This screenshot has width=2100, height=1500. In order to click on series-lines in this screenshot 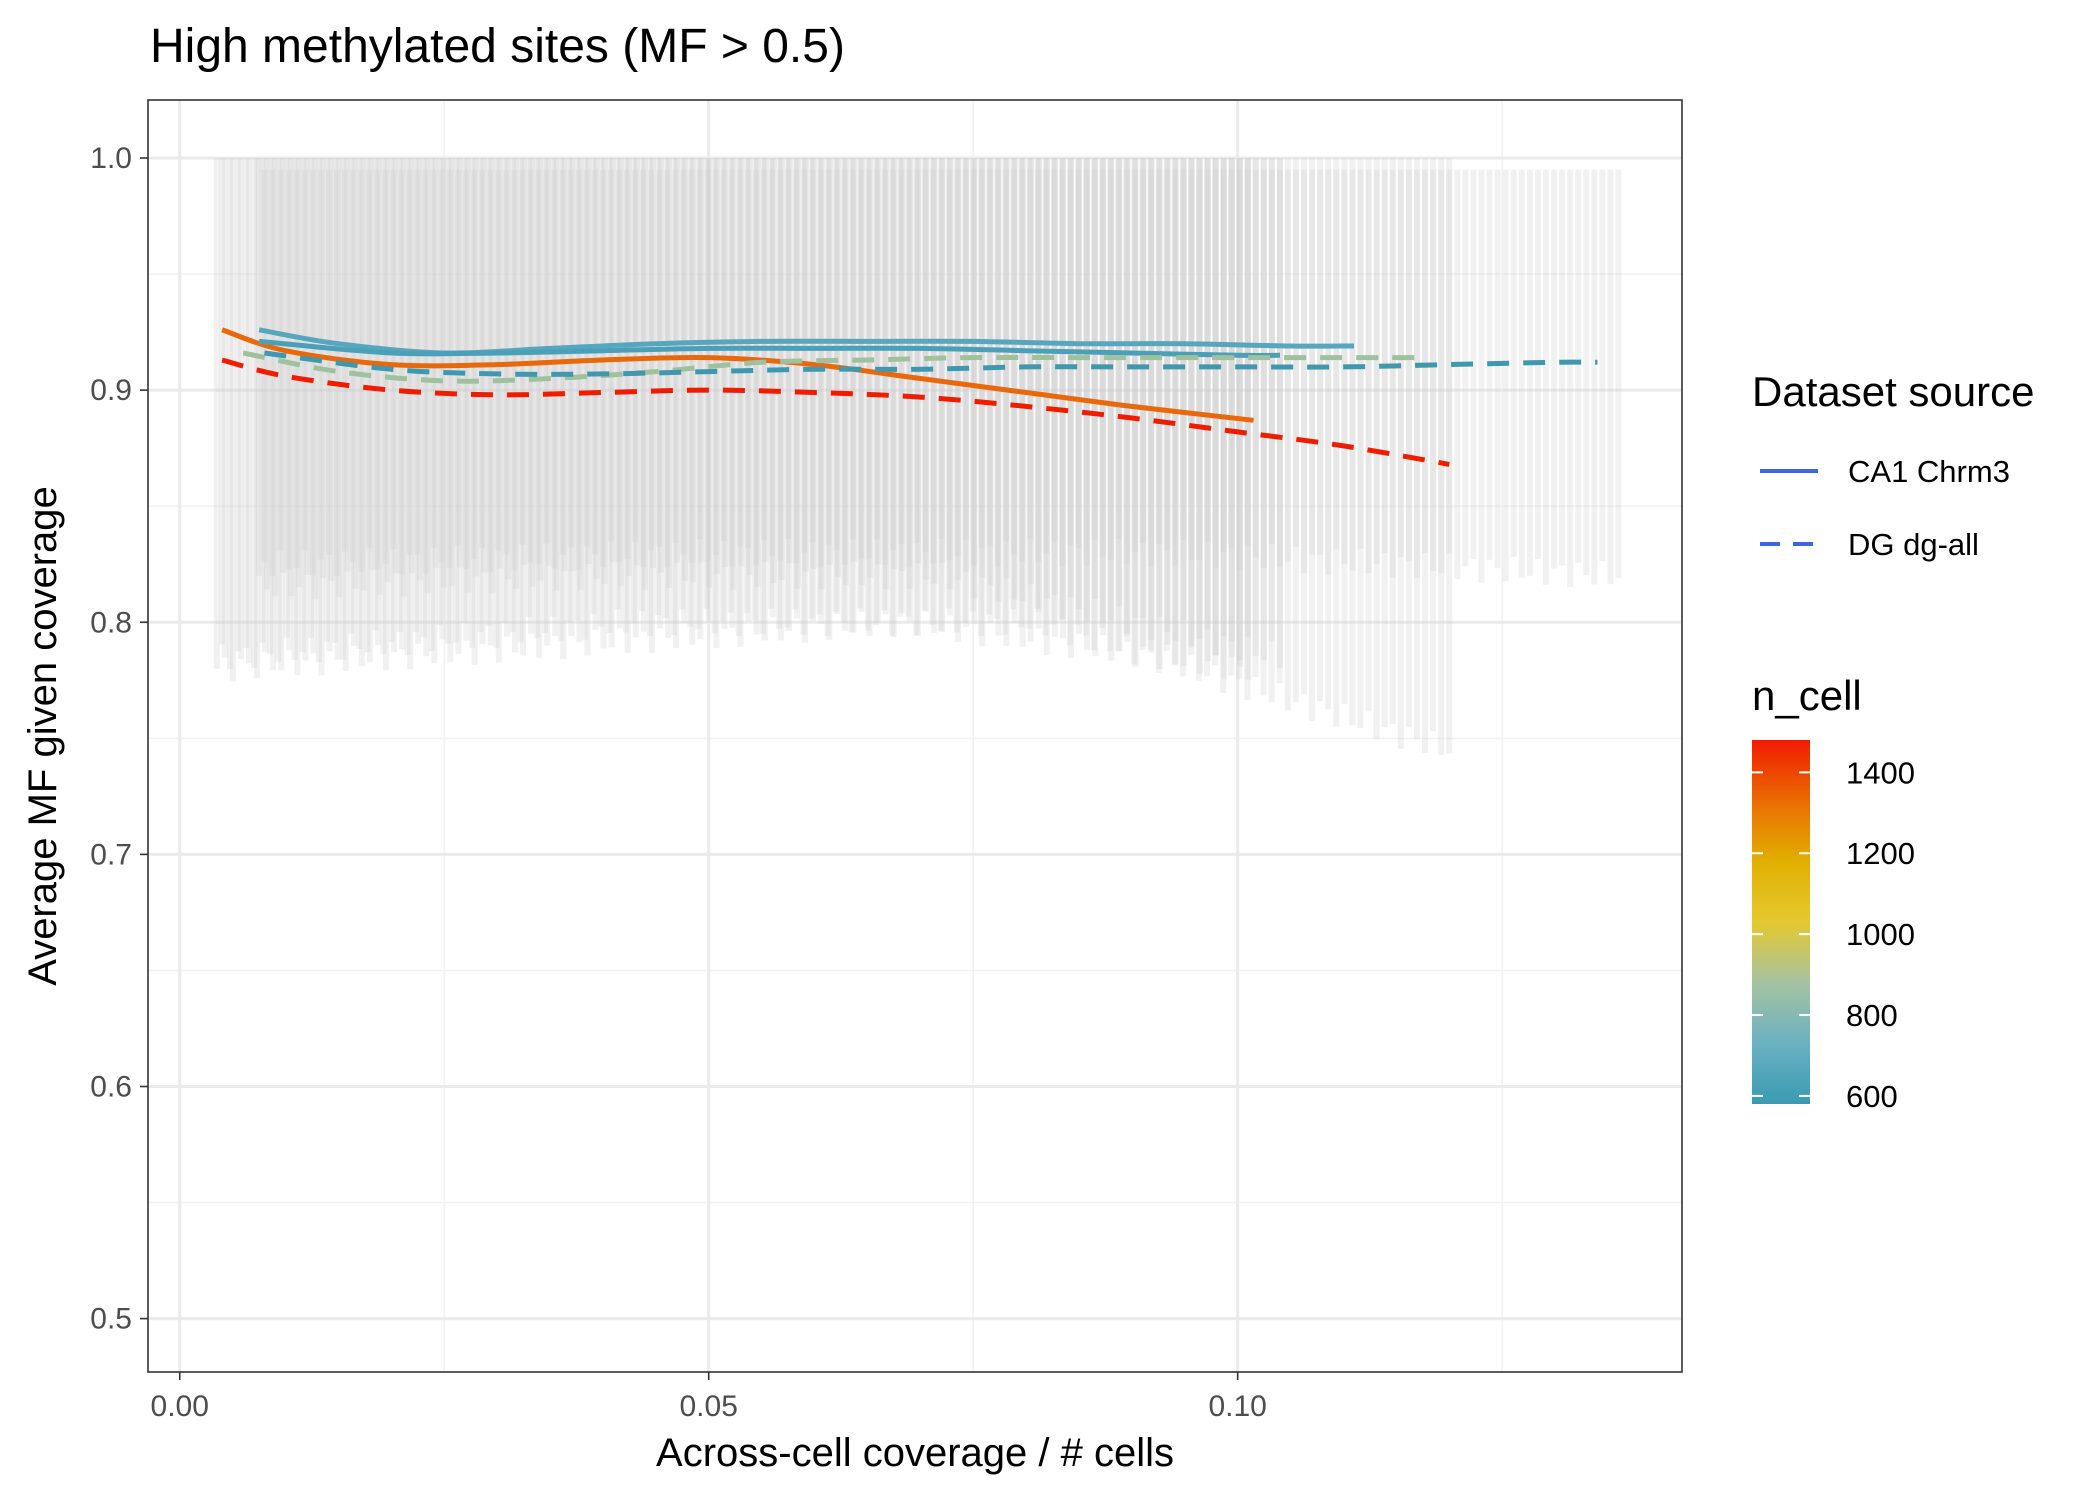, I will do `click(909, 397)`.